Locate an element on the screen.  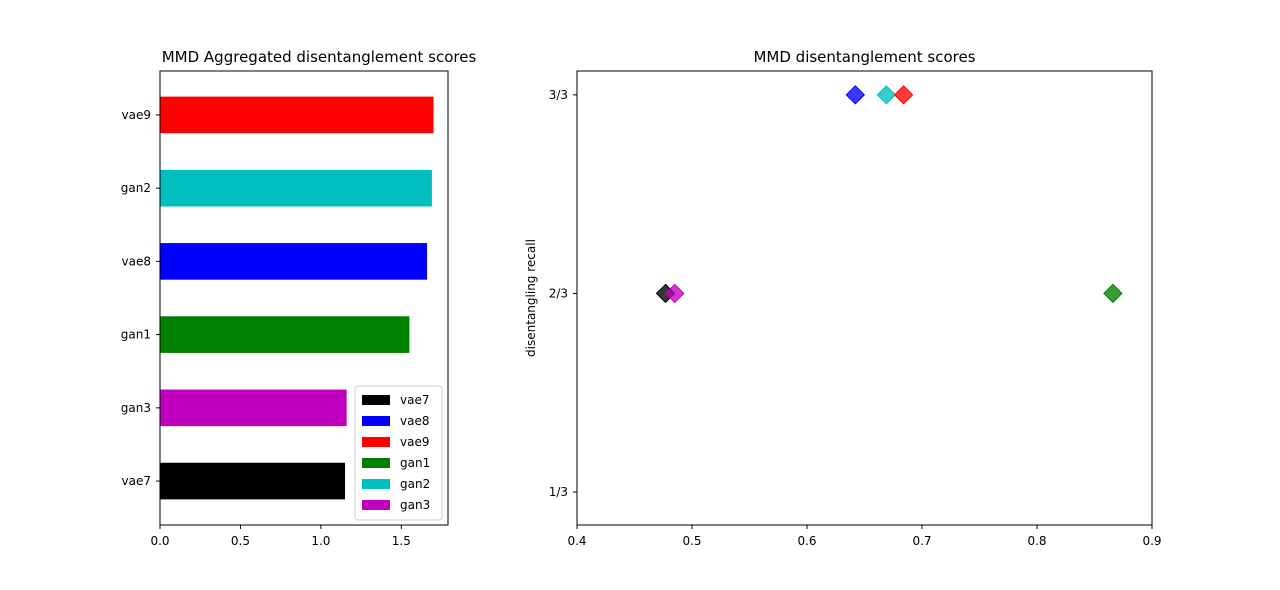
point-gan1 is located at coordinates (1113, 293).